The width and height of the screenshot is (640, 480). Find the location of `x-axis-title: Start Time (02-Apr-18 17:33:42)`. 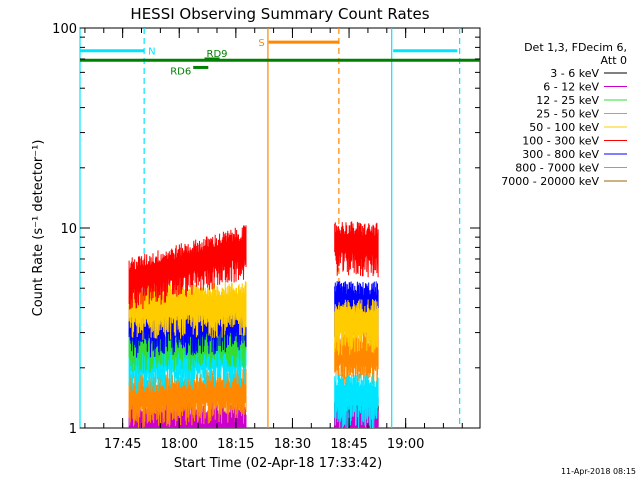

x-axis-title: Start Time (02-Apr-18 17:33:42) is located at coordinates (278, 463).